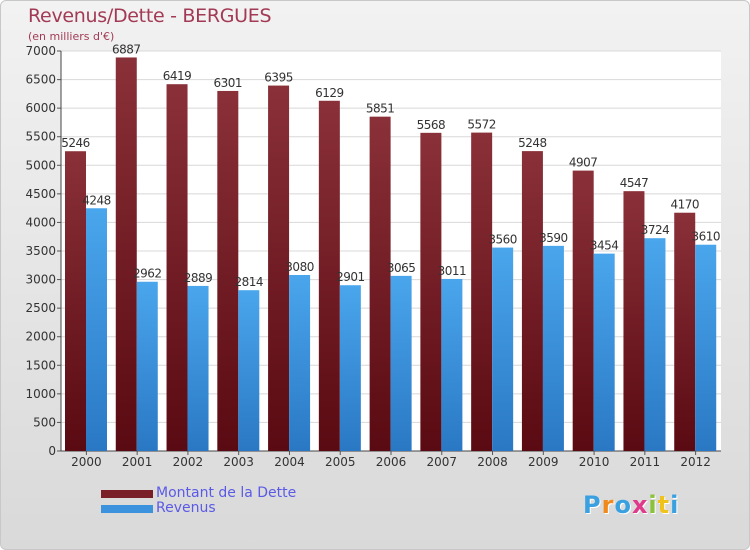 Image resolution: width=750 pixels, height=550 pixels. Describe the element at coordinates (431, 125) in the screenshot. I see `data-label-dette: 5568` at that location.